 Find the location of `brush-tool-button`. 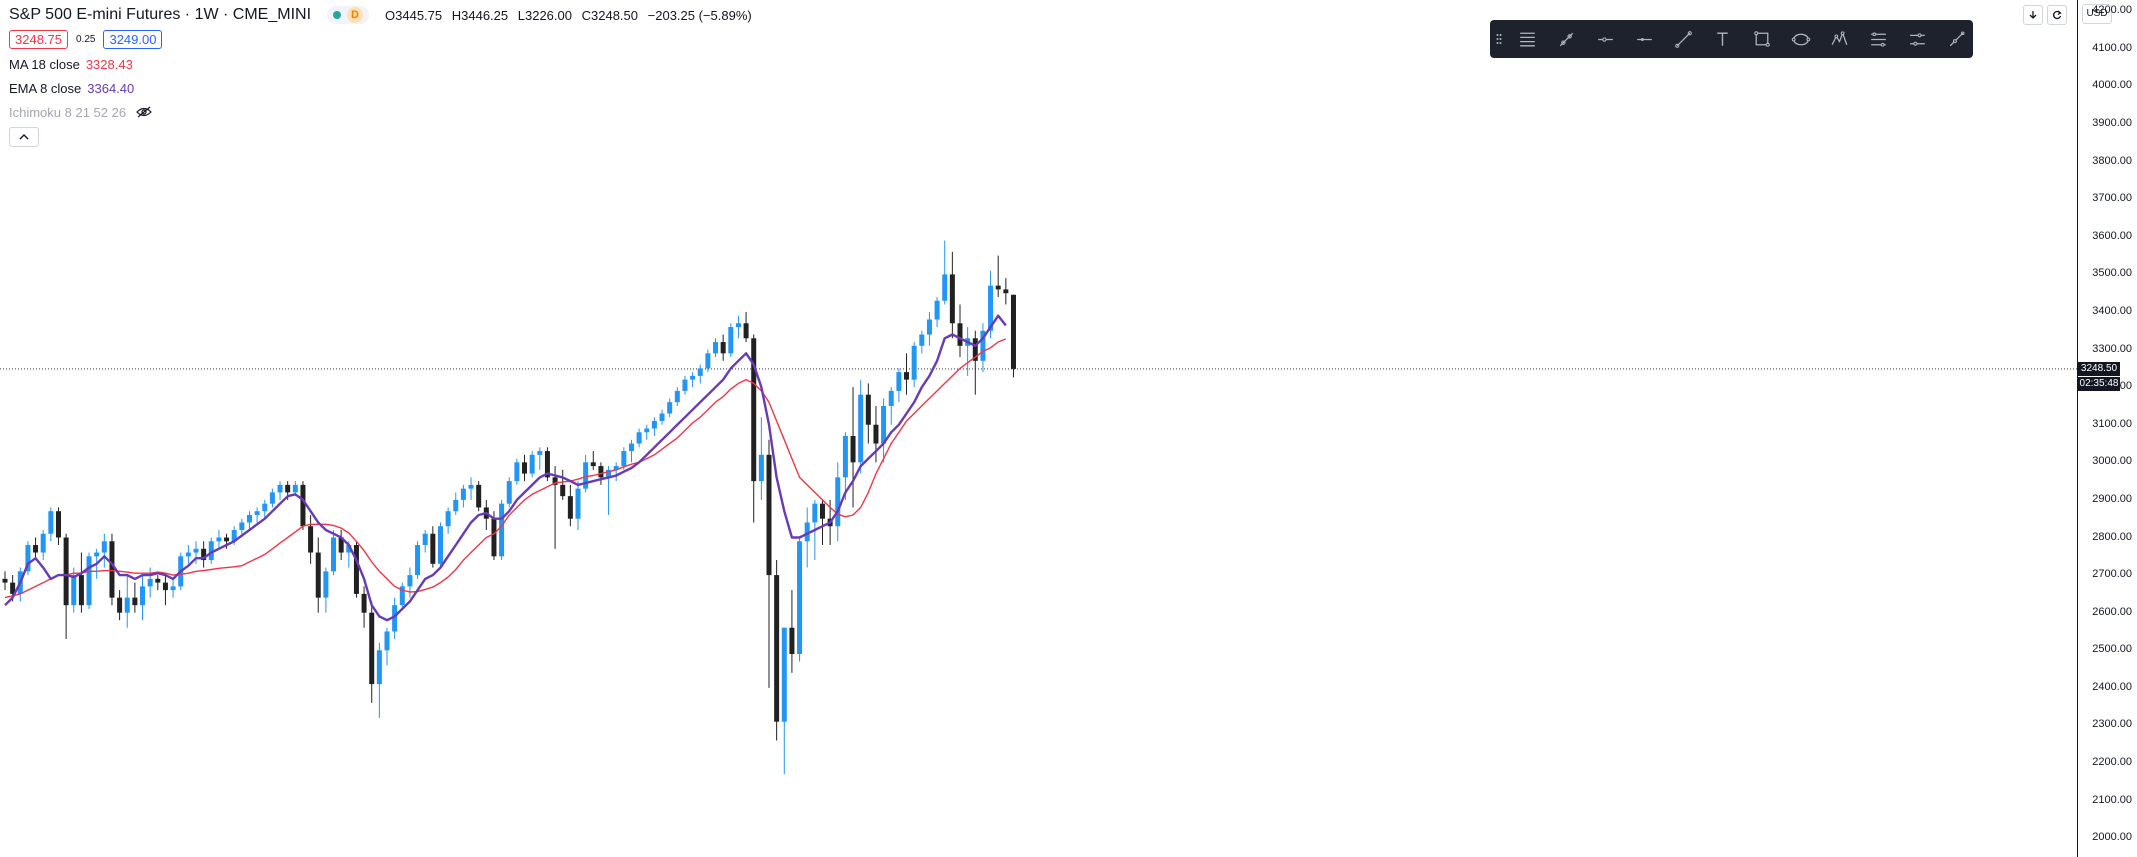

brush-tool-button is located at coordinates (1956, 39).